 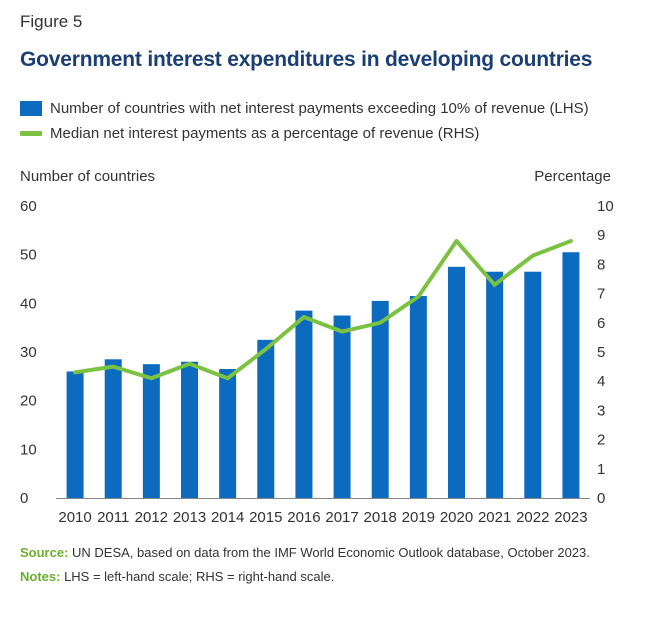 I want to click on x-tick-label: 2012, so click(x=151, y=517).